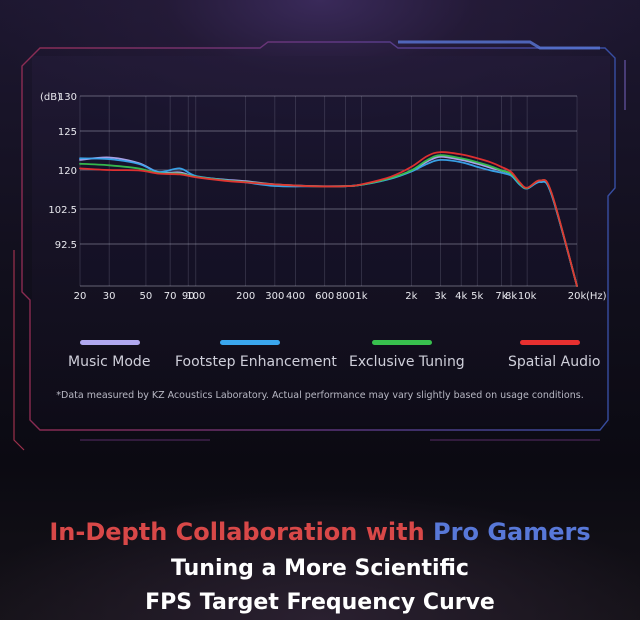 Image resolution: width=640 pixels, height=620 pixels. Describe the element at coordinates (499, 45) in the screenshot. I see `frame-top-accent` at that location.